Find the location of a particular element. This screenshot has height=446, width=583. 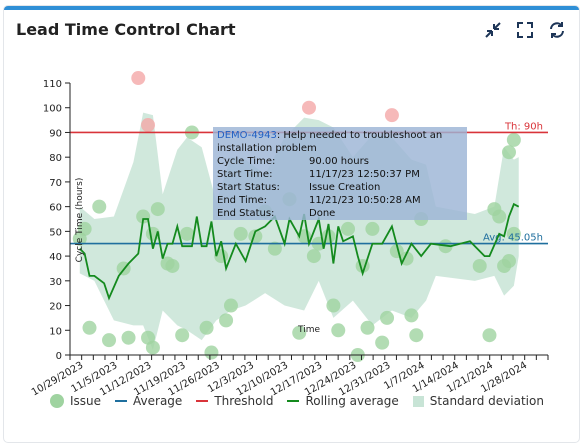

y-tick-label: 80 is located at coordinates (55, 158).